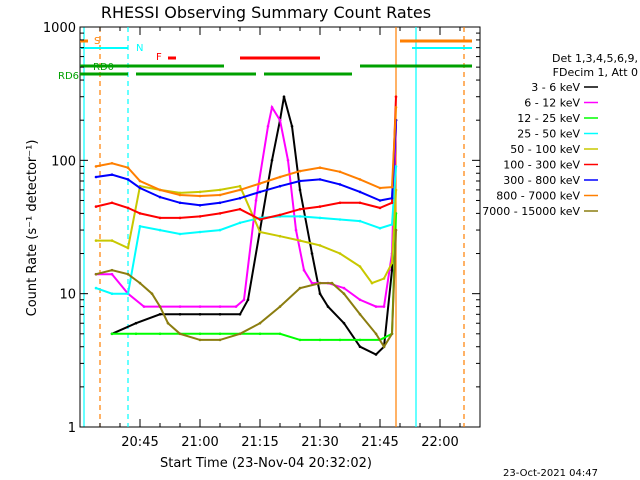  What do you see at coordinates (266, 463) in the screenshot?
I see `x-axis-label: Start Time (23-Nov-04 20:32:02)` at bounding box center [266, 463].